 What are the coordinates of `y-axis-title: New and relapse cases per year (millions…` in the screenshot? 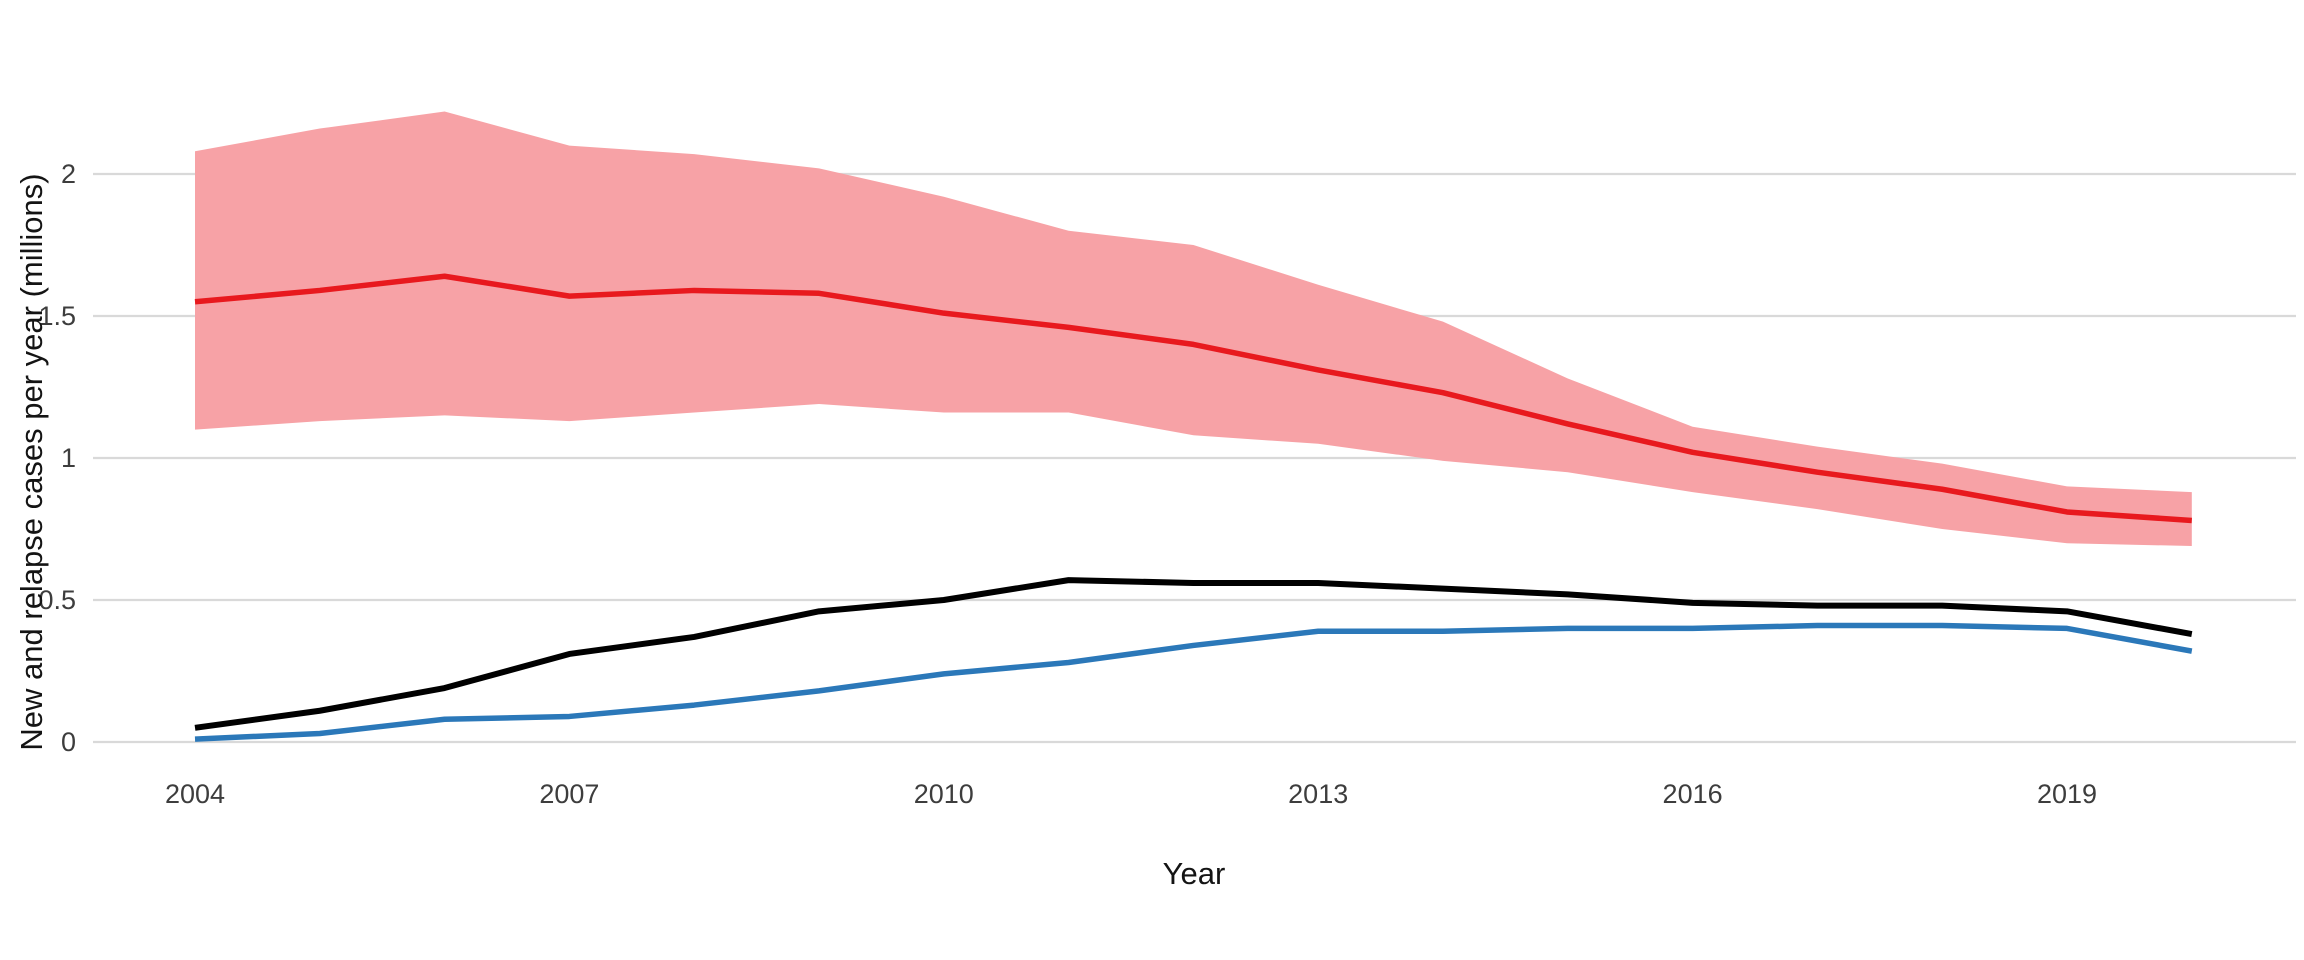 It's located at (31, 462).